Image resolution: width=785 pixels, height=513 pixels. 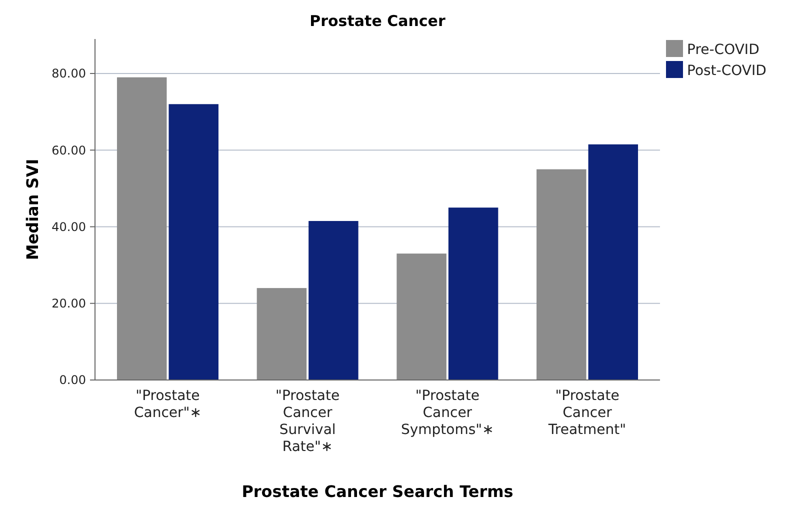 What do you see at coordinates (723, 50) in the screenshot?
I see `legend-label: Pre-COVID` at bounding box center [723, 50].